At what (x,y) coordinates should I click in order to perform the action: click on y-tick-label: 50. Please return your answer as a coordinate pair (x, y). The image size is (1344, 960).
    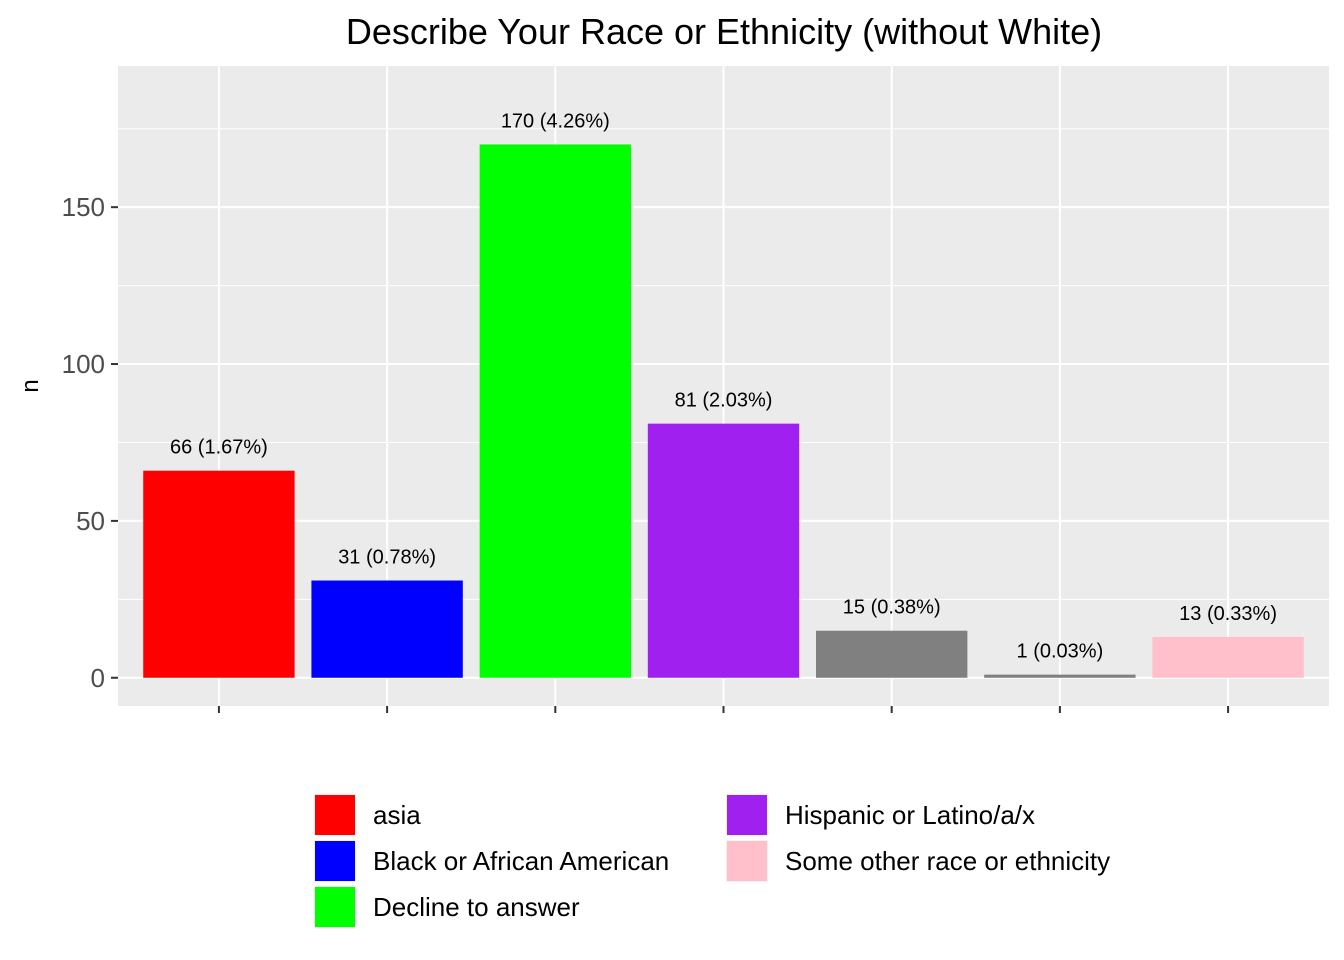
    Looking at the image, I should click on (90, 521).